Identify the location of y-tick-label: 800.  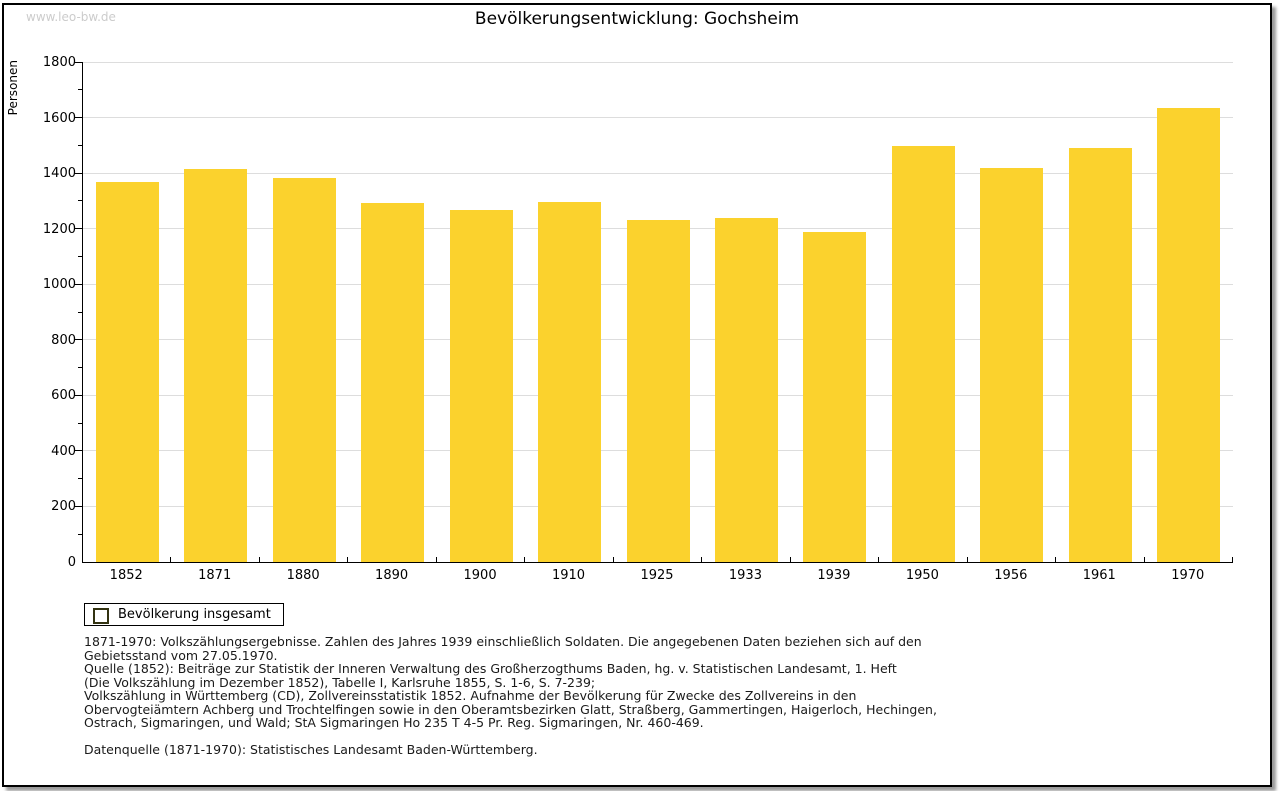
(63, 340).